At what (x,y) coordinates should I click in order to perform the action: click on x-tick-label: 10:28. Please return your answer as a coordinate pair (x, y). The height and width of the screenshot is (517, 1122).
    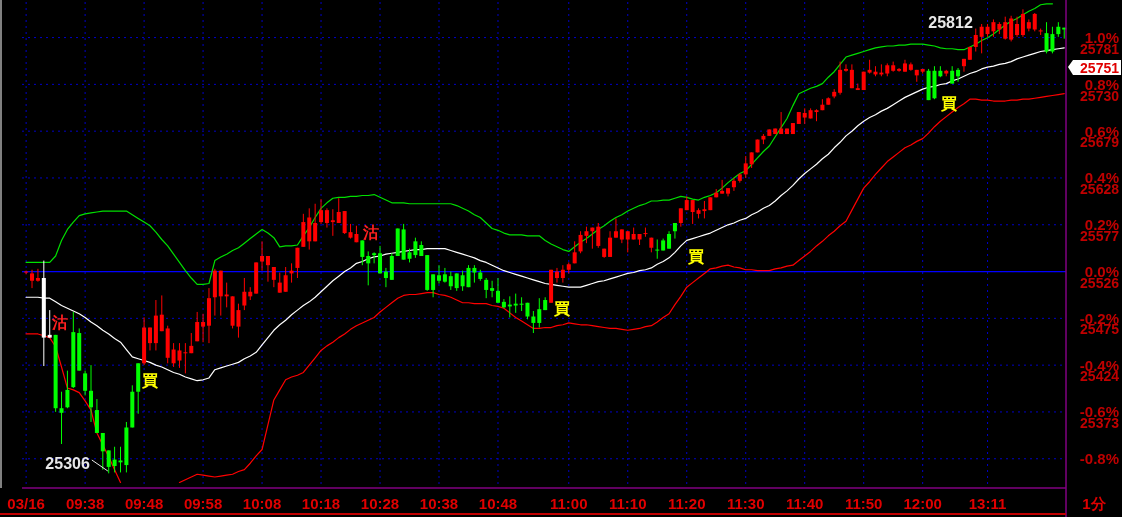
    Looking at the image, I should click on (380, 503).